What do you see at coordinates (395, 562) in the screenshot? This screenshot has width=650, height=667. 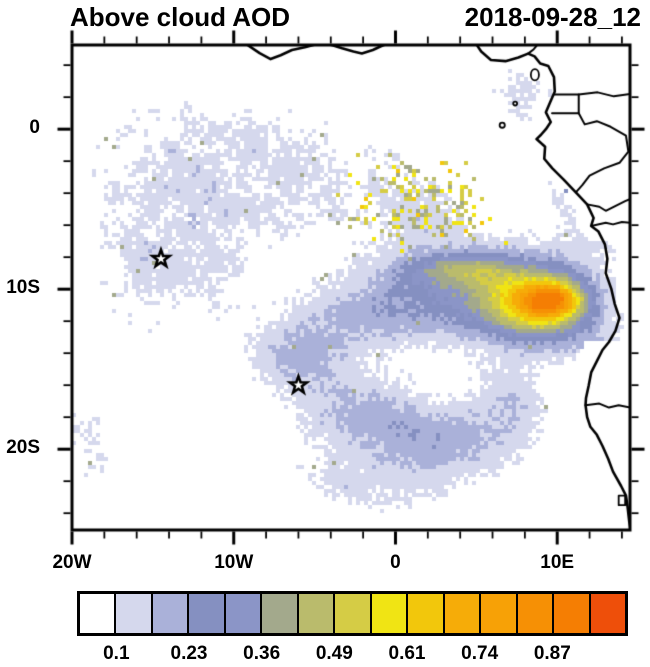 I see `x-axis-tick-label: 0` at bounding box center [395, 562].